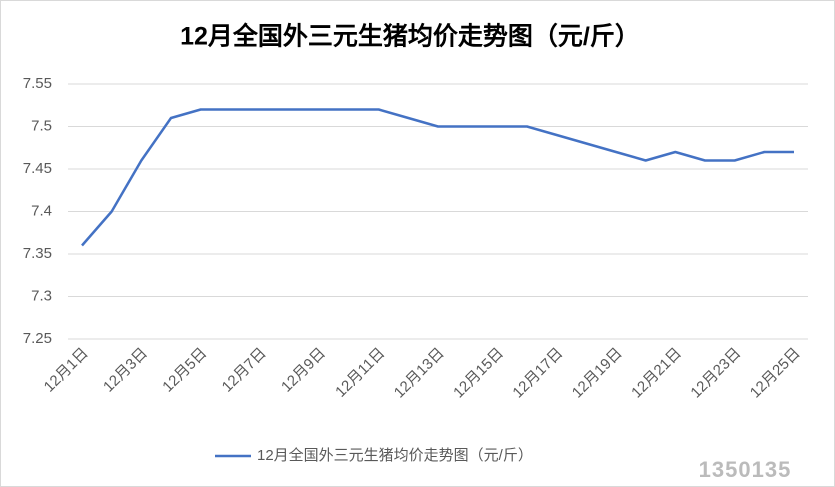 This screenshot has width=835, height=487. Describe the element at coordinates (41, 125) in the screenshot. I see `y-tick-label: 7.5` at that location.